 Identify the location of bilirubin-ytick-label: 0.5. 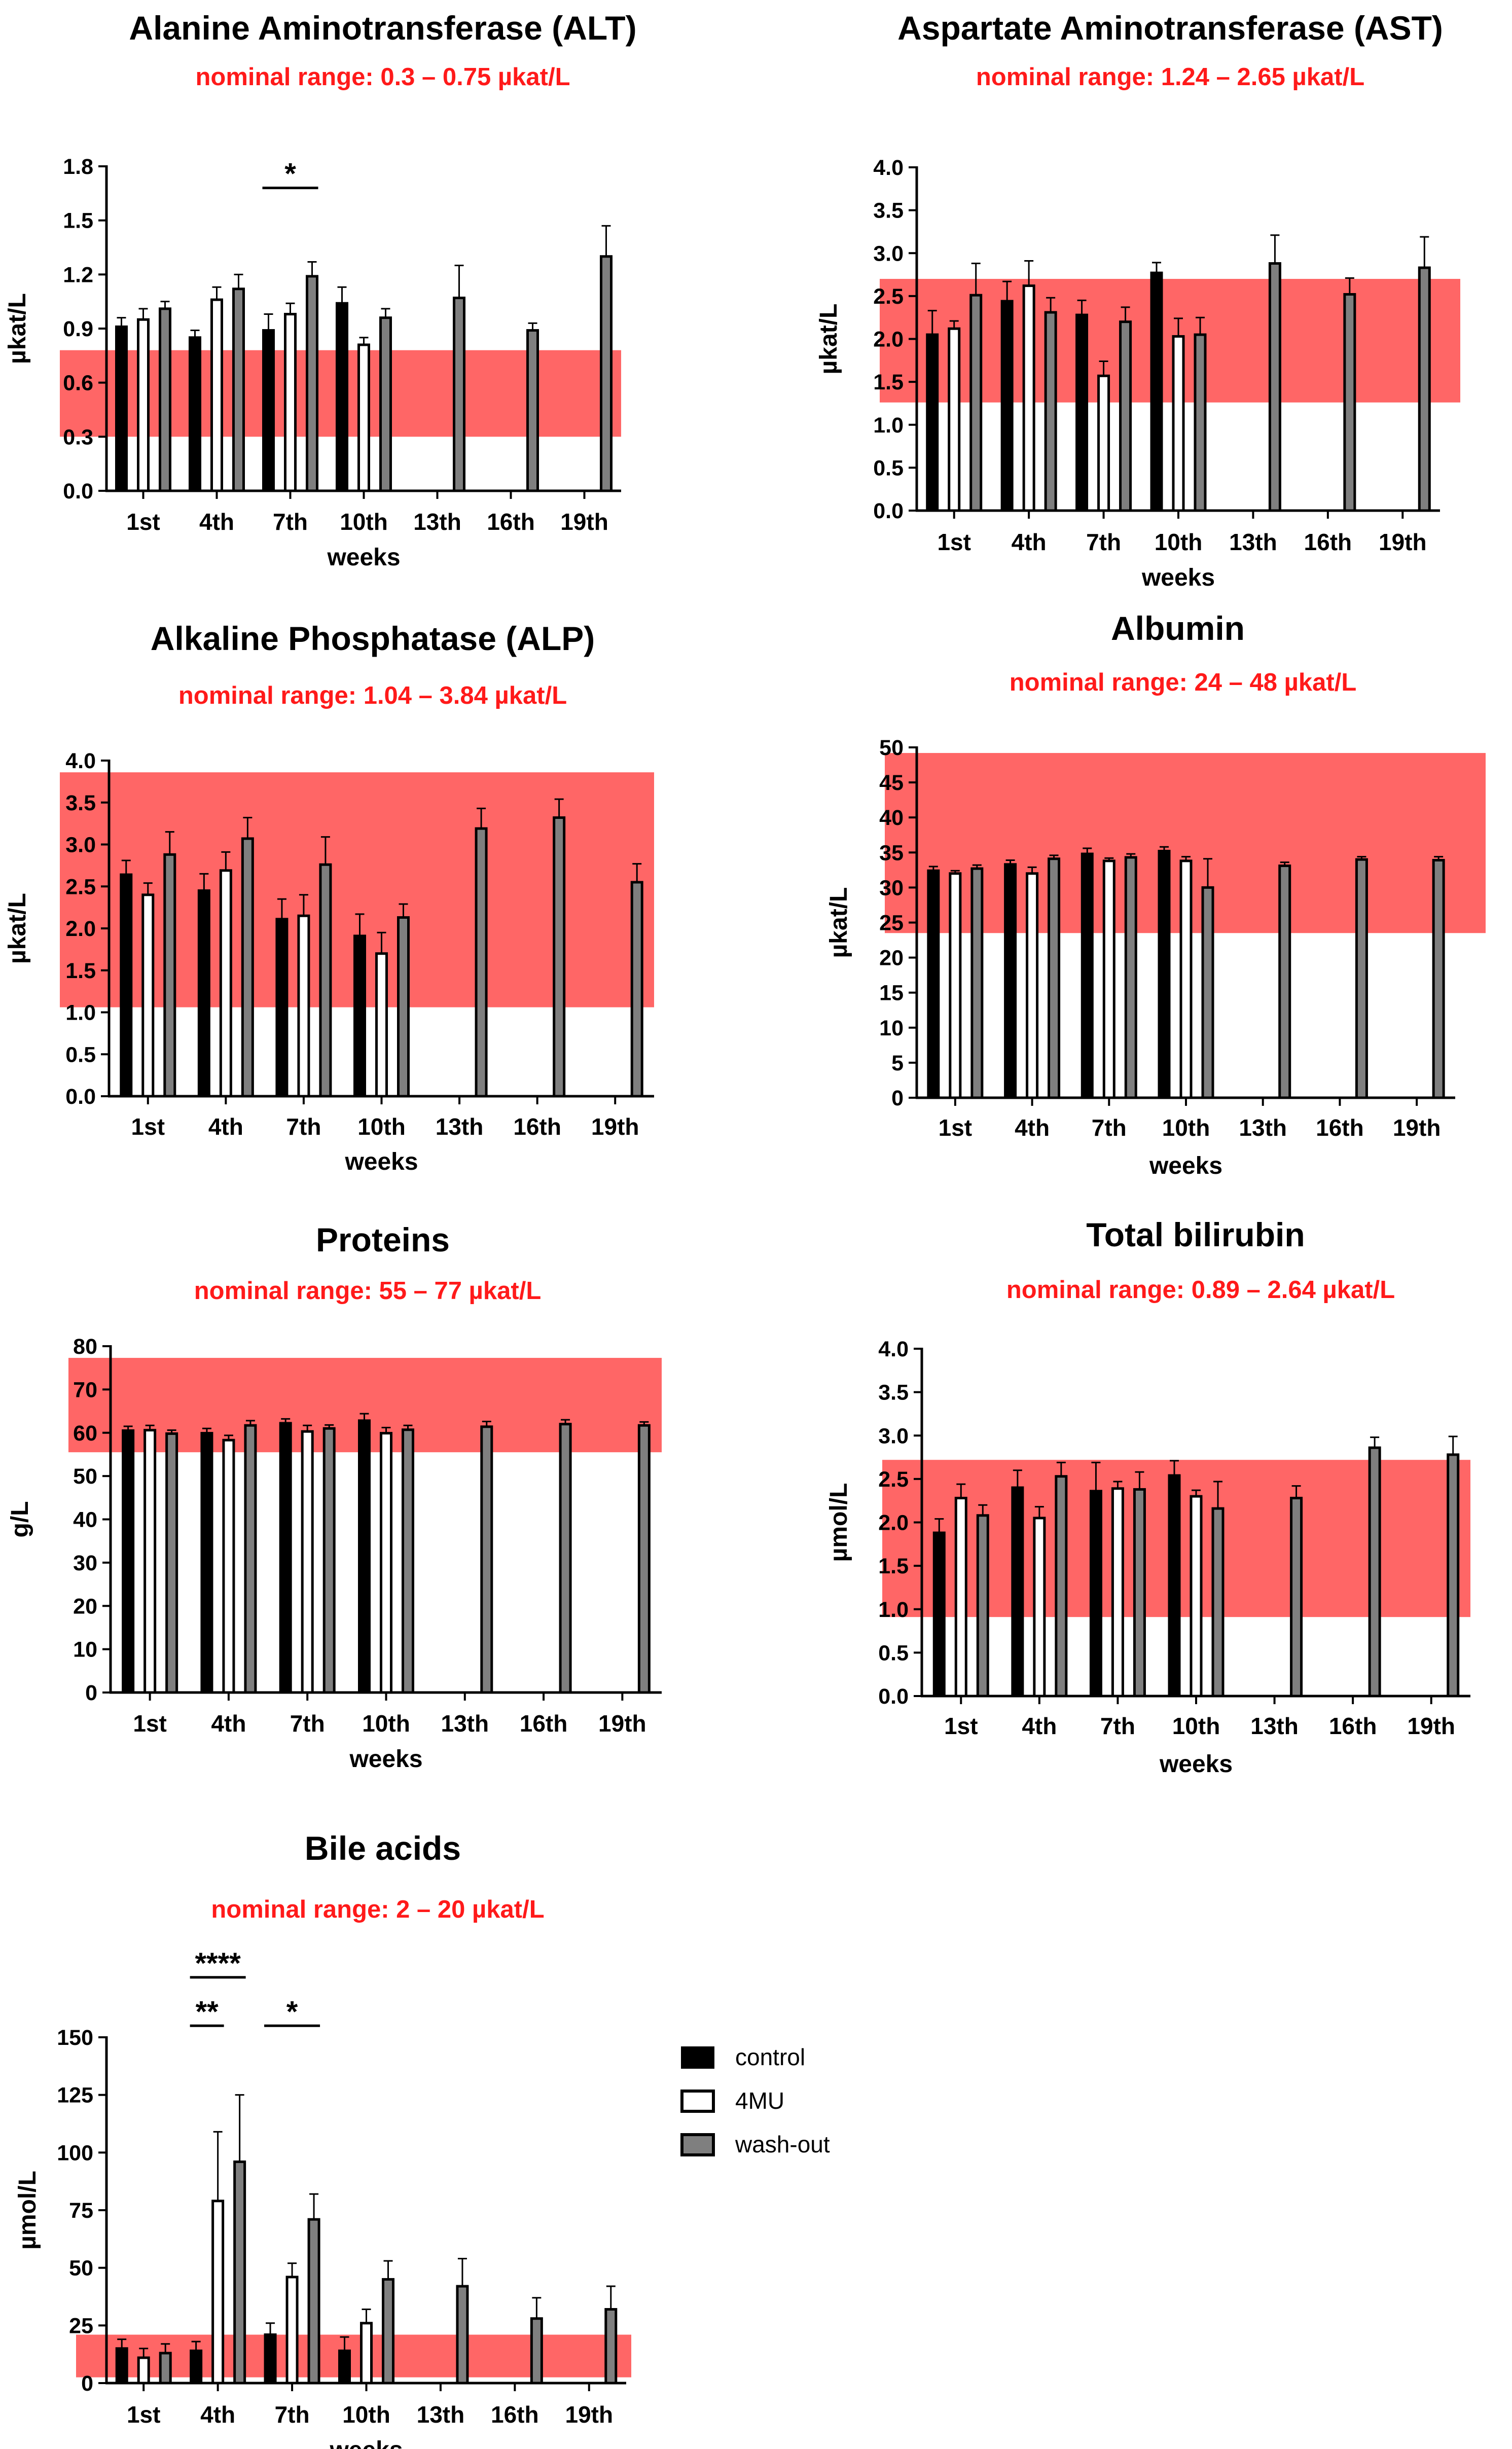
(893, 1653).